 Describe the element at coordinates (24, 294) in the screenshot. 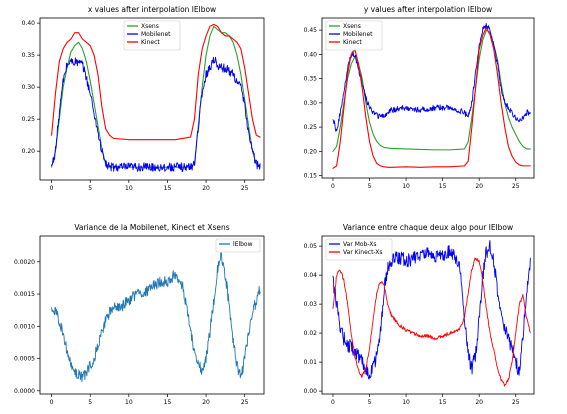

I see `y-tick-label: 0.0015` at that location.